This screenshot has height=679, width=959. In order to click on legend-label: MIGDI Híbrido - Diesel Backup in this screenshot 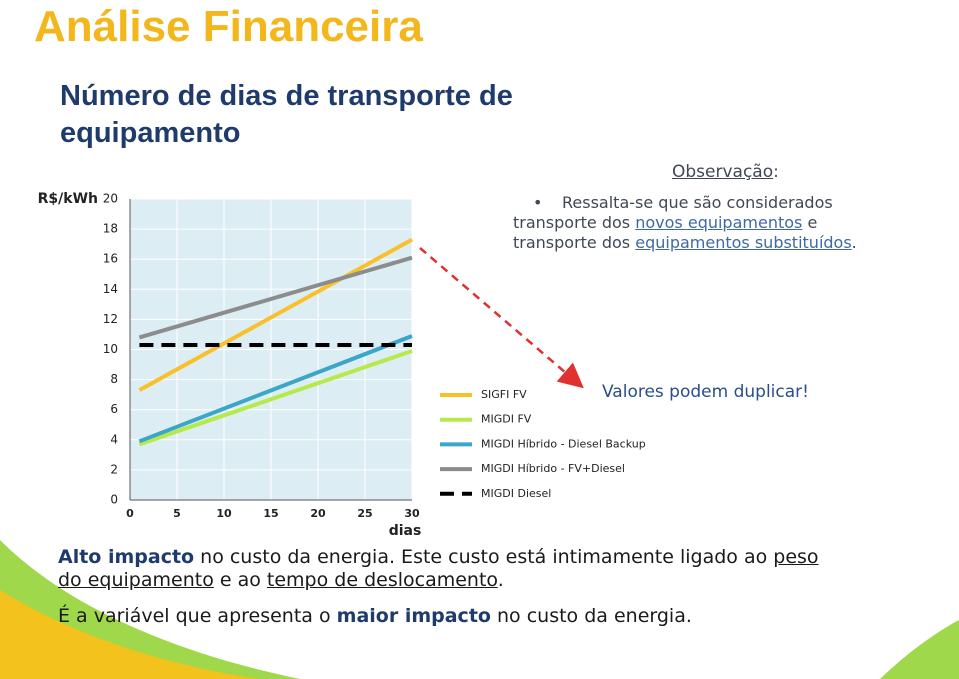, I will do `click(563, 443)`.